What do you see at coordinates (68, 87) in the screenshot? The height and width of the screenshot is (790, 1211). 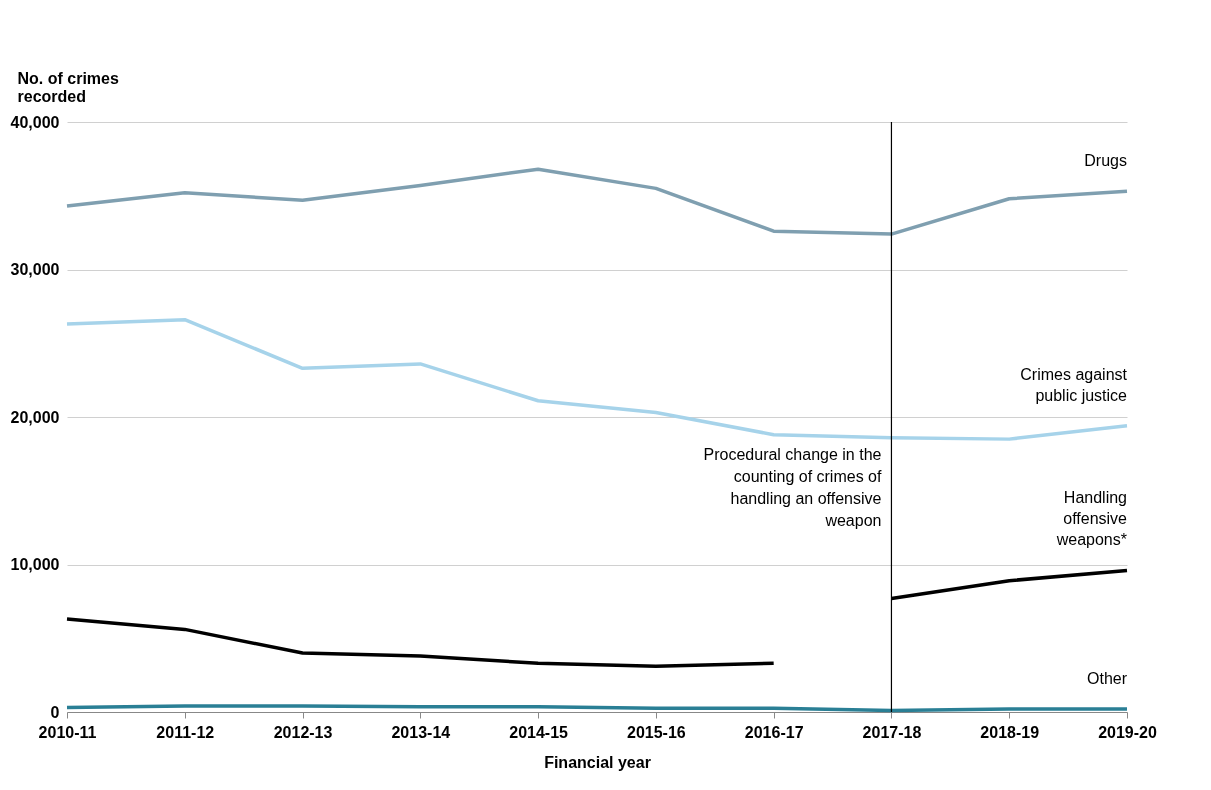 I see `y-axis-title: No. of crimes recorded` at bounding box center [68, 87].